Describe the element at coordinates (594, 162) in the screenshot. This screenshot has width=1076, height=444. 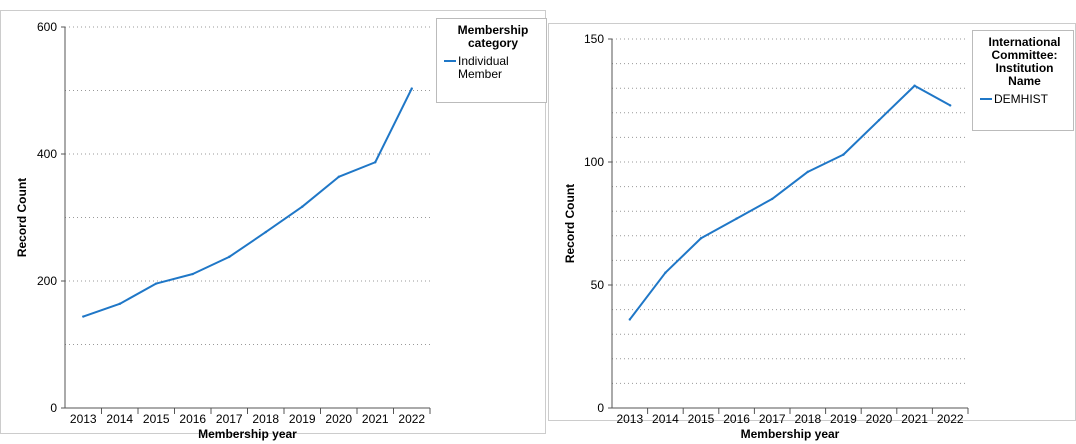
I see `y-tick-label: 100` at that location.